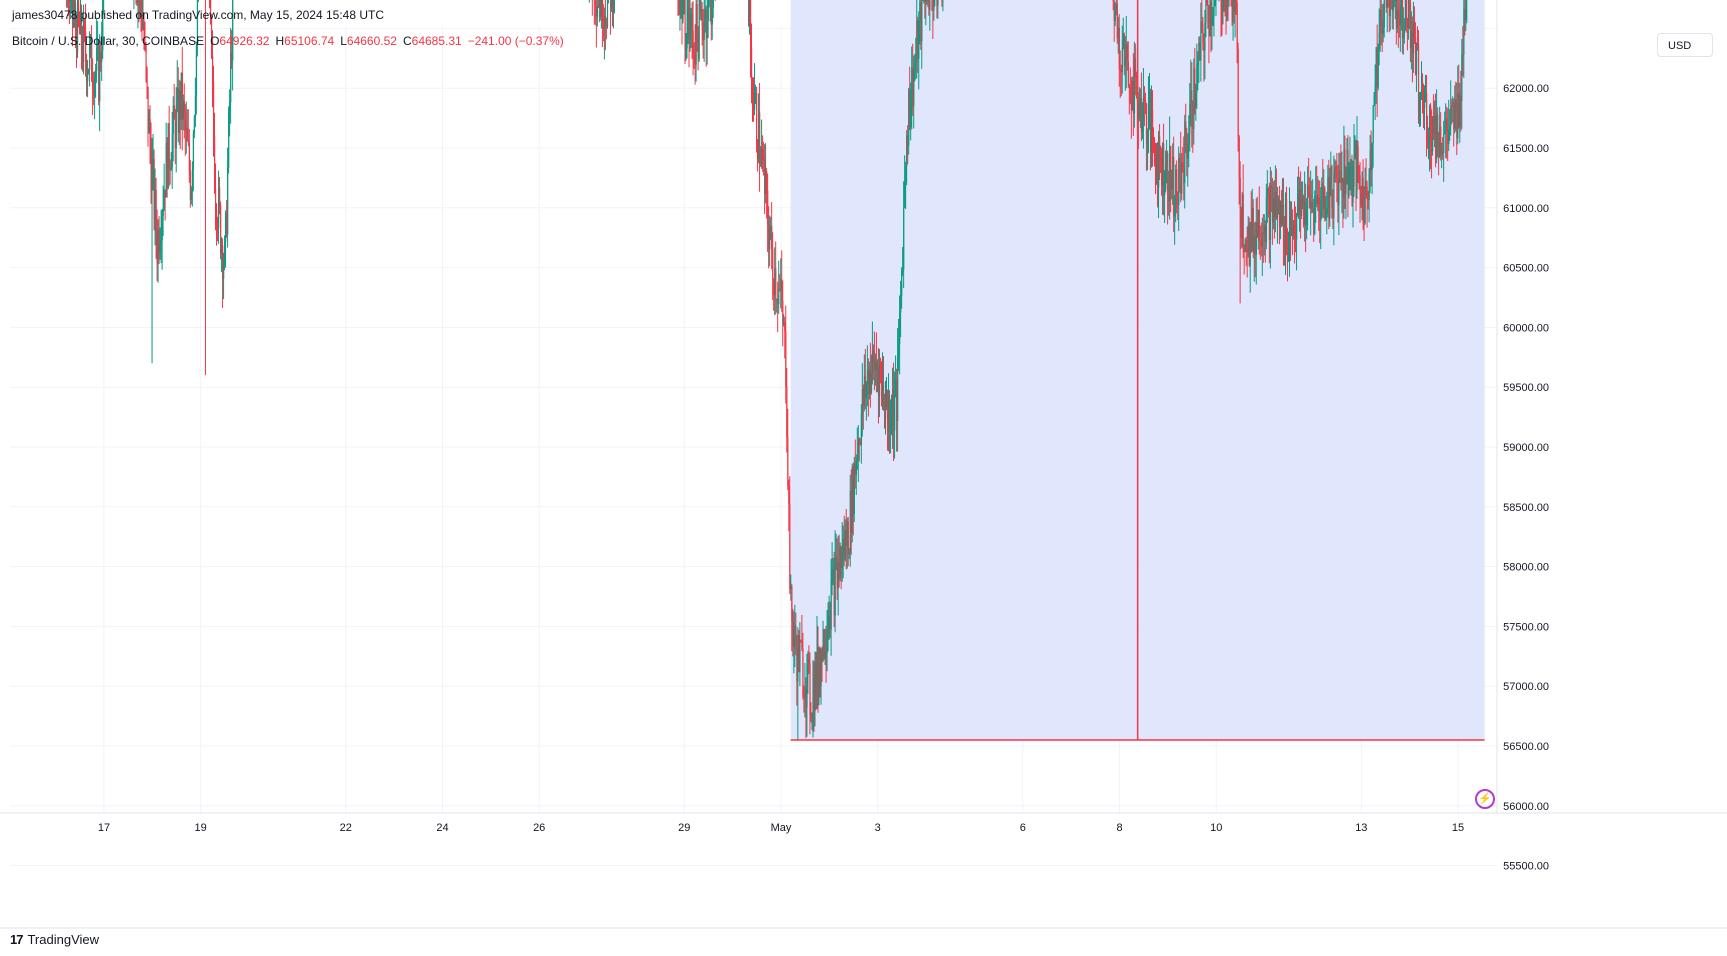 The image size is (1727, 956). Describe the element at coordinates (108, 41) in the screenshot. I see `symbol-title: Bitcoin / U.S. Dollar, 30, COINBASE` at that location.